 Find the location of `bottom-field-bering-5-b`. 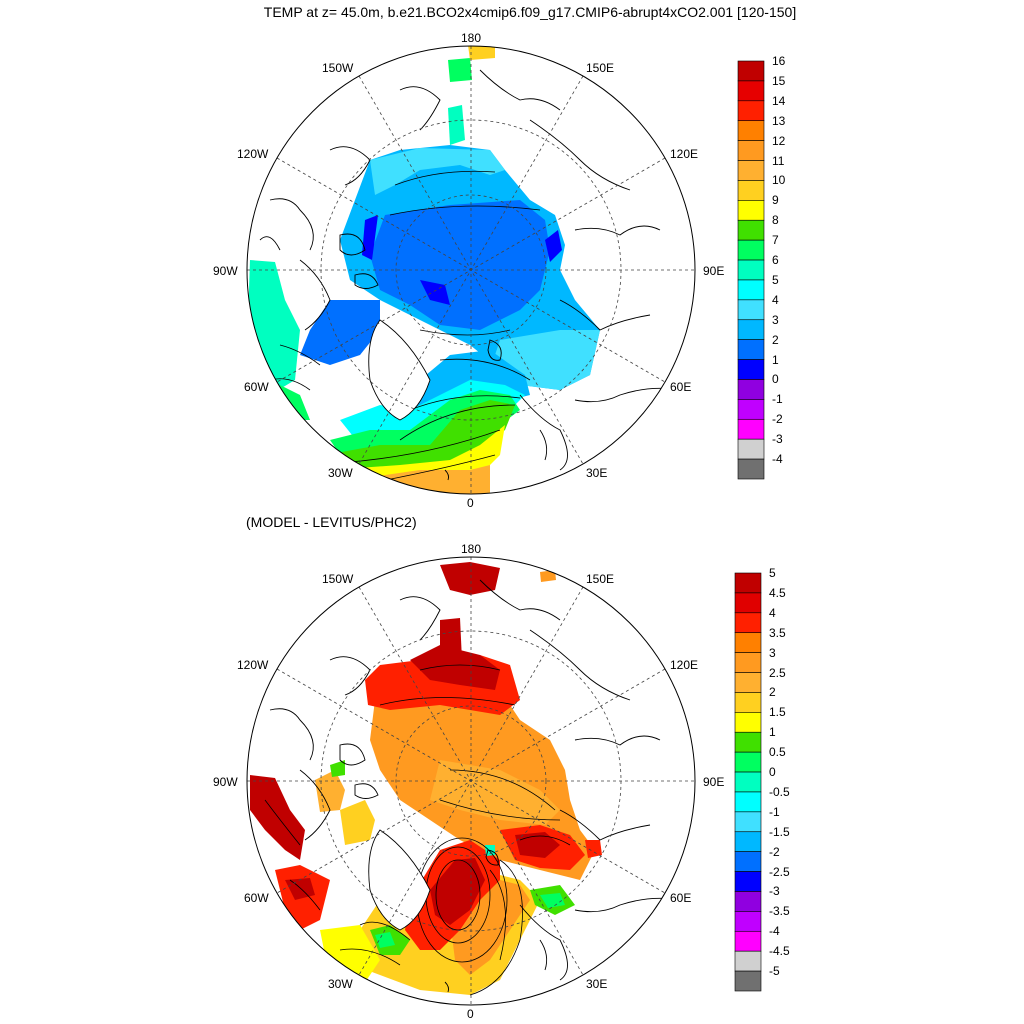

bottom-field-bering-5-b is located at coordinates (451, 640).